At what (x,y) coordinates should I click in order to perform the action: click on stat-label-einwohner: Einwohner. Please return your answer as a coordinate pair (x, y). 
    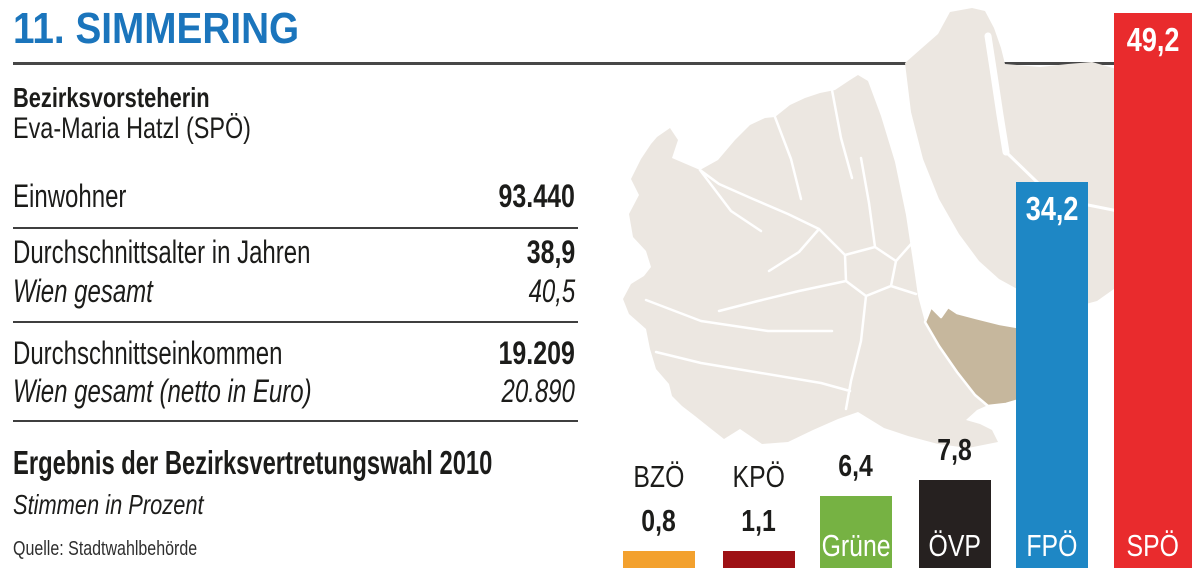
    Looking at the image, I should click on (70, 196).